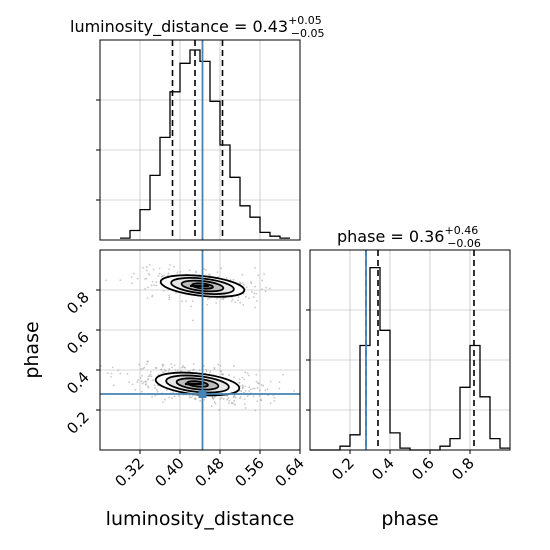 Image resolution: width=550 pixels, height=550 pixels. Describe the element at coordinates (169, 472) in the screenshot. I see `joint-xtick-label-1: 0.40` at that location.